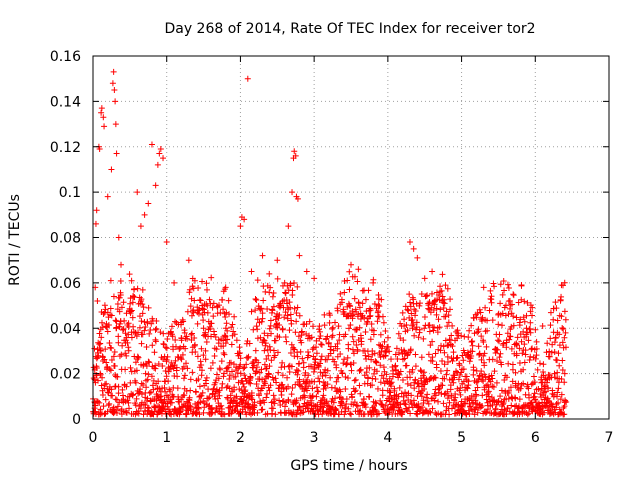  I want to click on x-tick-label: 2, so click(240, 438).